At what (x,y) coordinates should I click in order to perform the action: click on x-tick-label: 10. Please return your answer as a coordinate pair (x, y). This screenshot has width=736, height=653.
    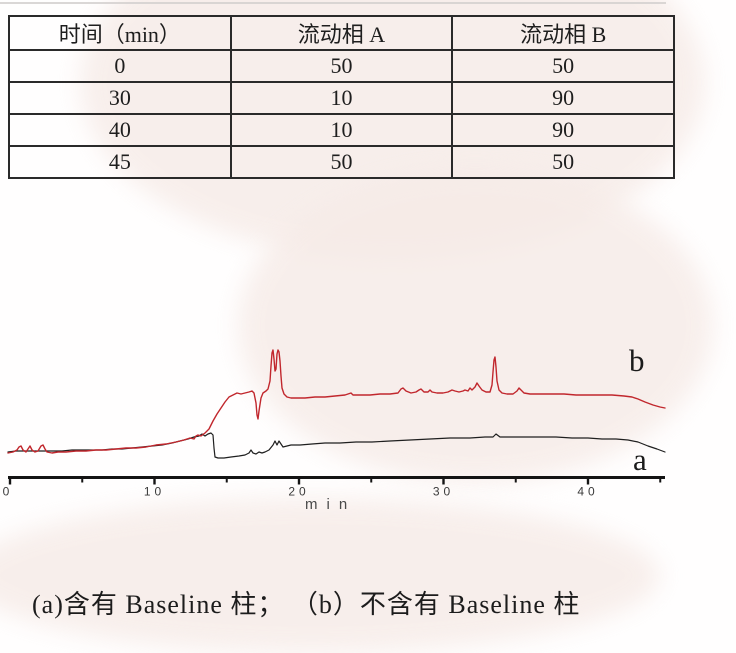
    Looking at the image, I should click on (154, 492).